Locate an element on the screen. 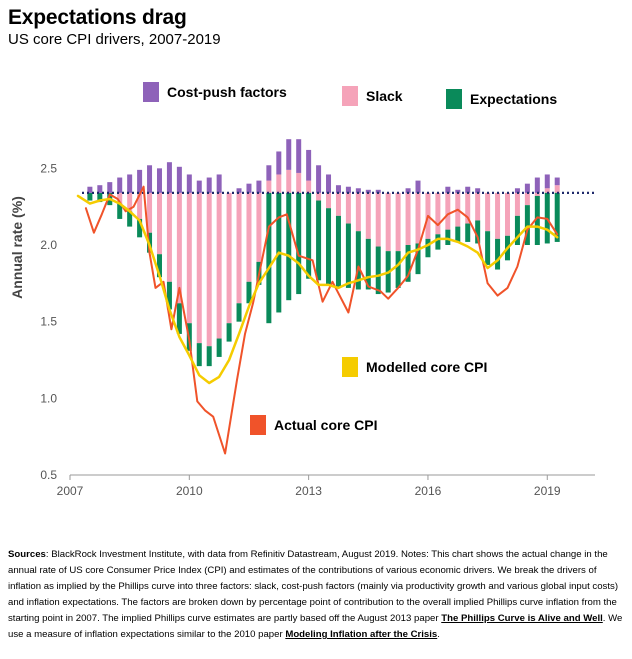 The width and height of the screenshot is (632, 659). chart-subtitle: US core CPI drivers, 2007-2019 is located at coordinates (114, 39).